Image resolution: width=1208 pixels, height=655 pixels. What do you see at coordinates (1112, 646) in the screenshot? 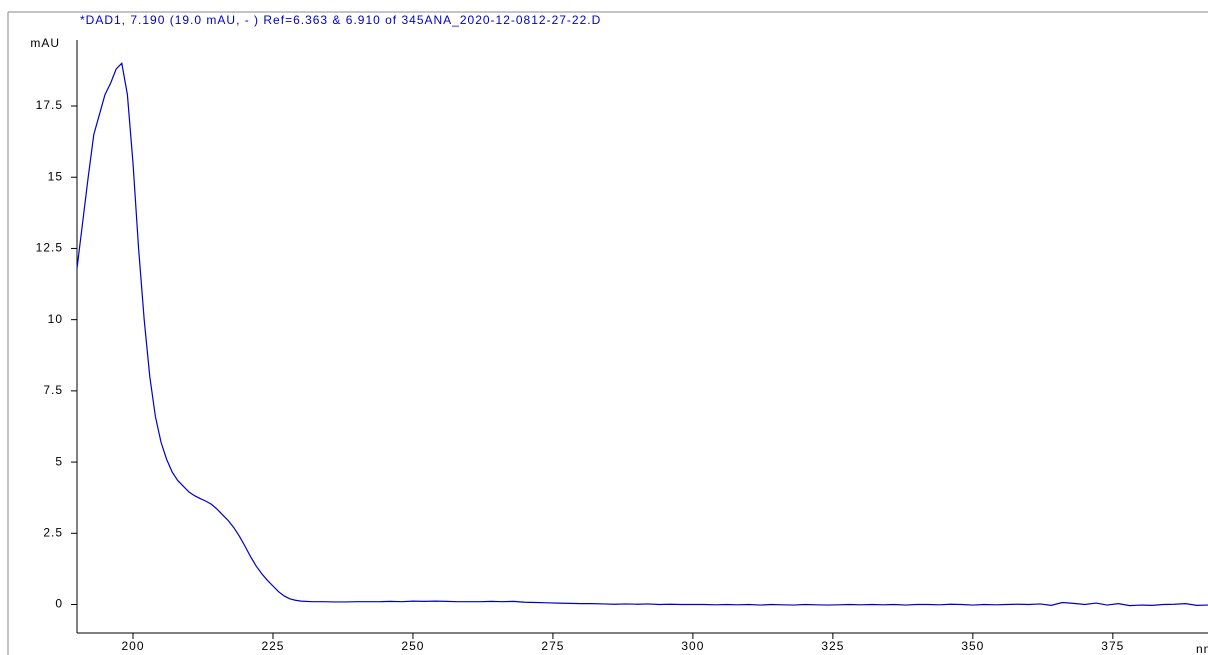
I see `x-tick-label: 375` at bounding box center [1112, 646].